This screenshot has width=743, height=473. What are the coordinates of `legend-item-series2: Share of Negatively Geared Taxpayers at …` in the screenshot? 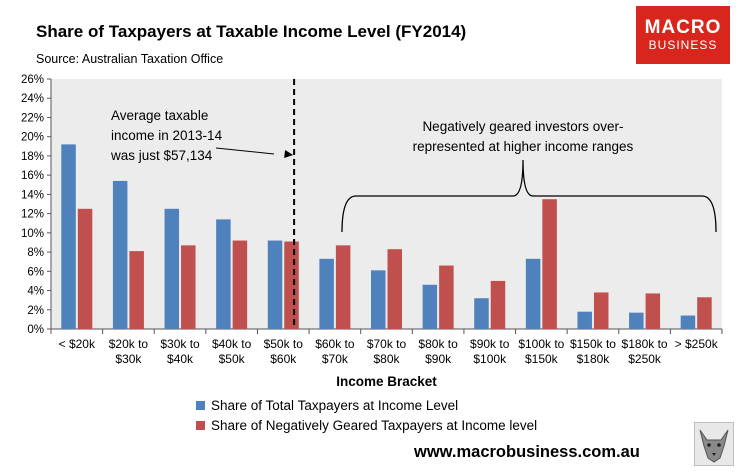 It's located at (366, 425).